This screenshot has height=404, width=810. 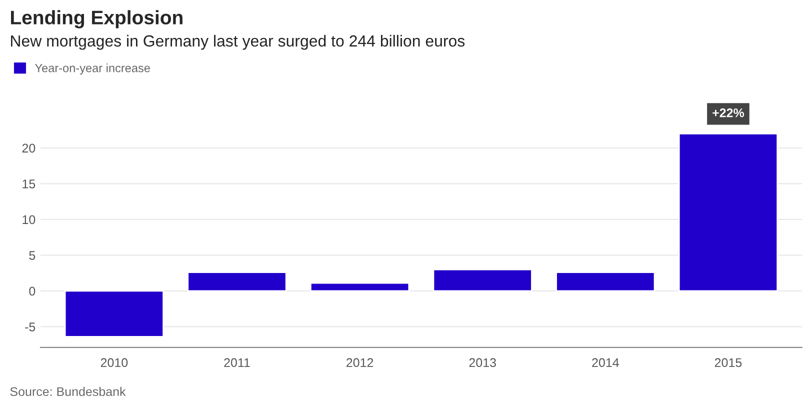 I want to click on y-tick-label: 20, so click(x=29, y=148).